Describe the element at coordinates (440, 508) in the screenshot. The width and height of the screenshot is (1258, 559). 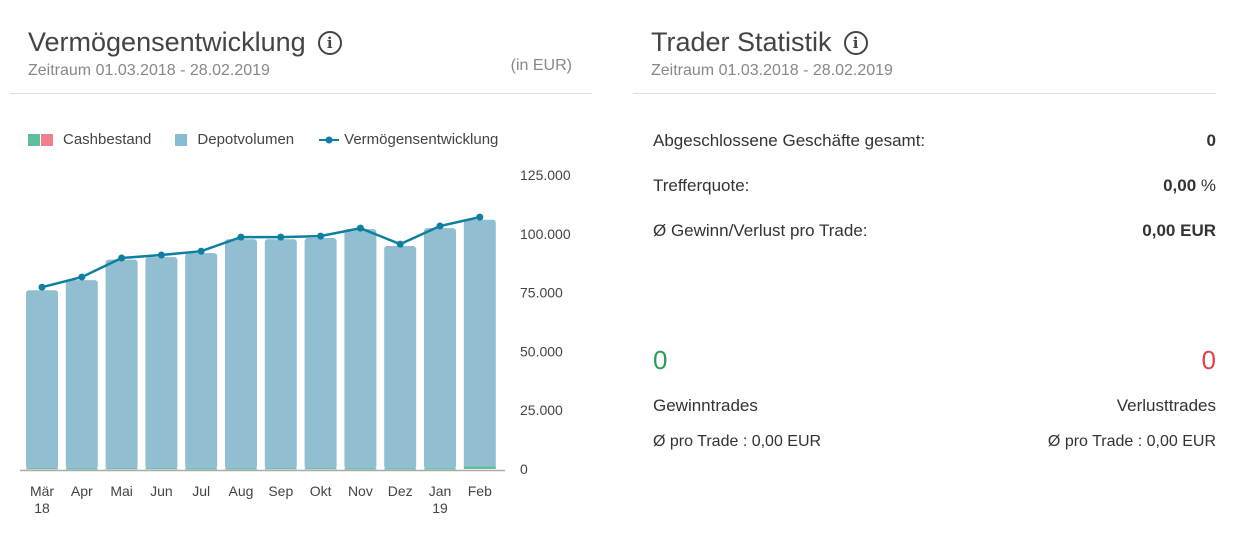
I see `x-tick-year: 19` at that location.